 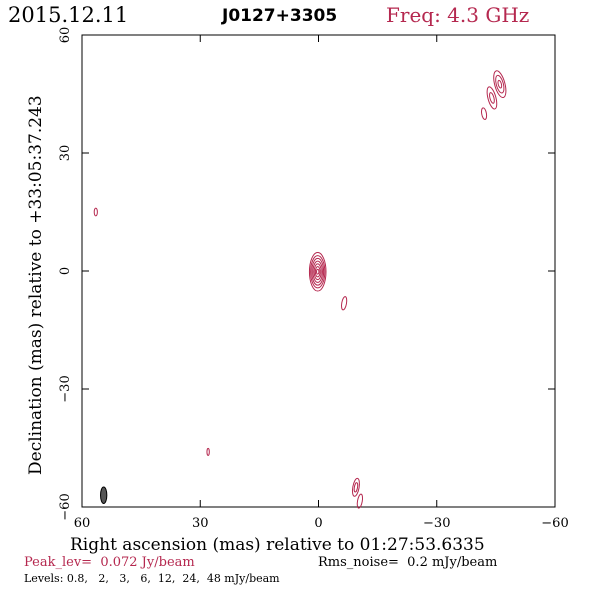 What do you see at coordinates (65, 388) in the screenshot?
I see `y-tick-label: −30` at bounding box center [65, 388].